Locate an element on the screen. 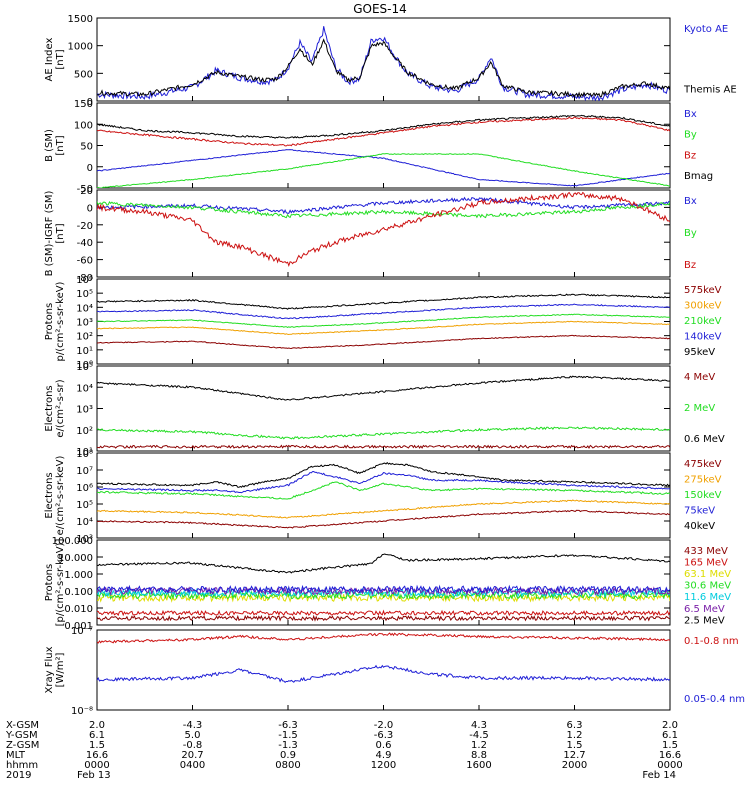  y-tick-label: 100.000 is located at coordinates (72, 541).